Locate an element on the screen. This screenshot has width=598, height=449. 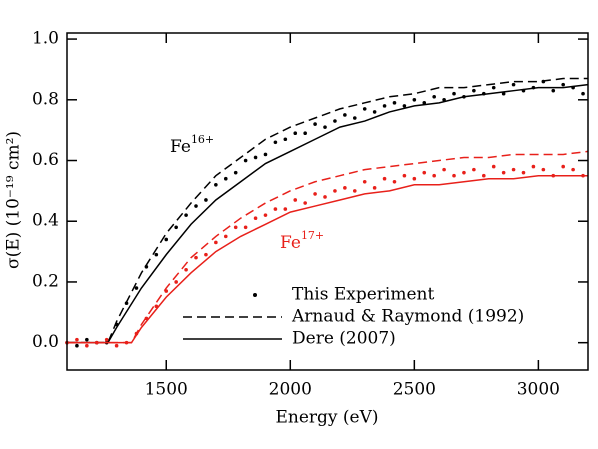
annotation-sup: 17+ is located at coordinates (312, 235).